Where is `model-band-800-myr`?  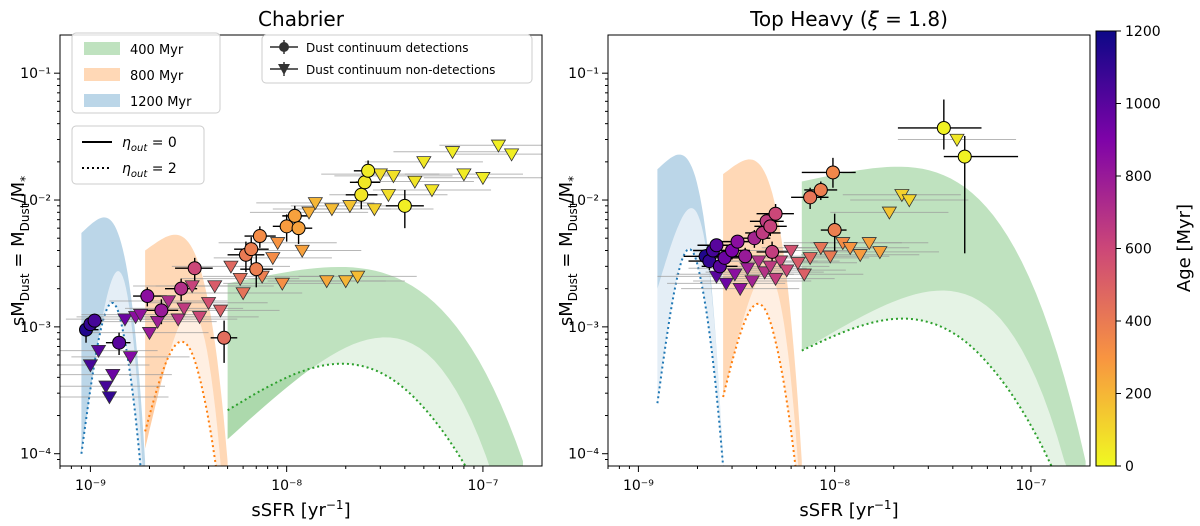
model-band-800-myr is located at coordinates (183, 388).